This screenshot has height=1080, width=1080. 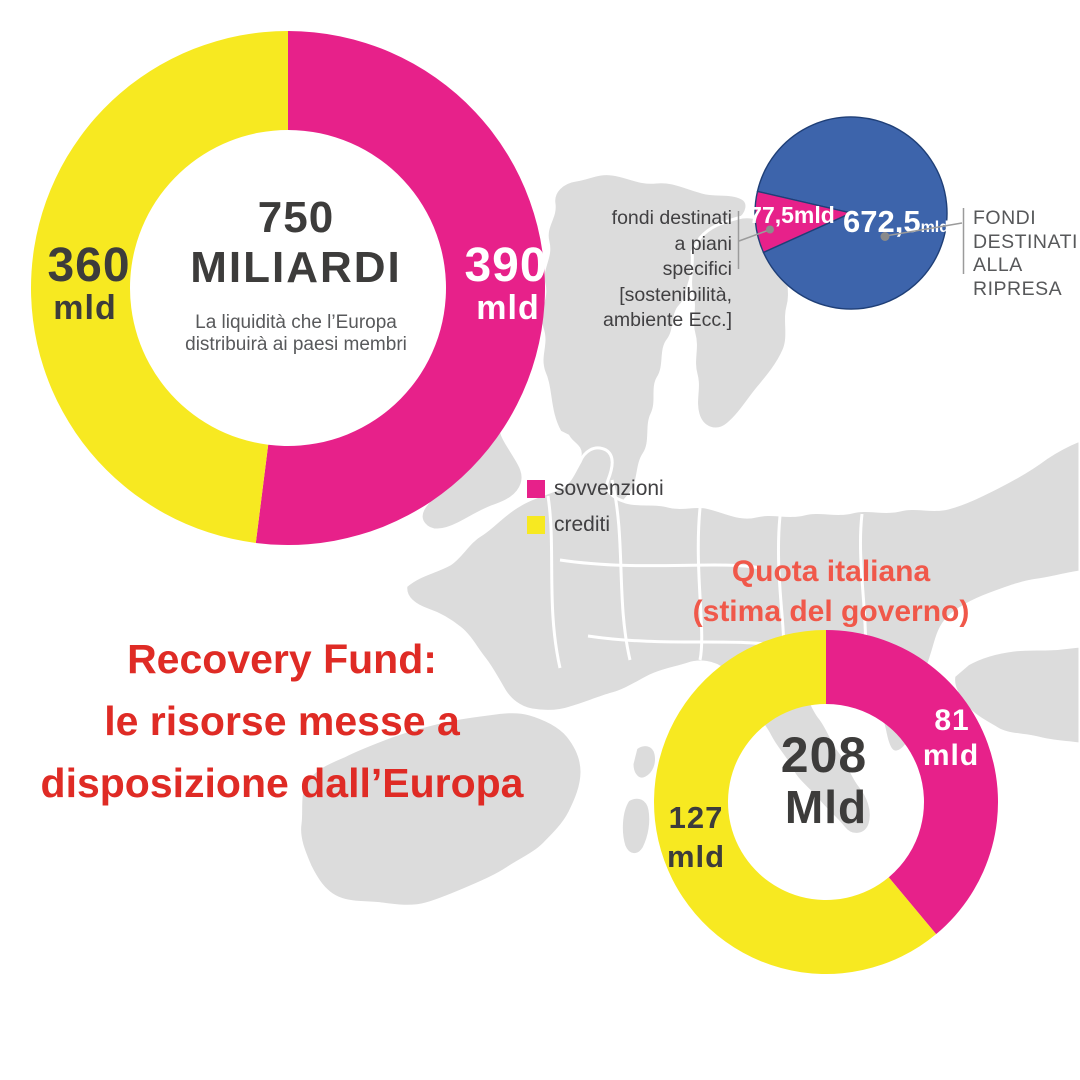 I want to click on pie-right-annotation-line: DESTINATI, so click(x=1025, y=241).